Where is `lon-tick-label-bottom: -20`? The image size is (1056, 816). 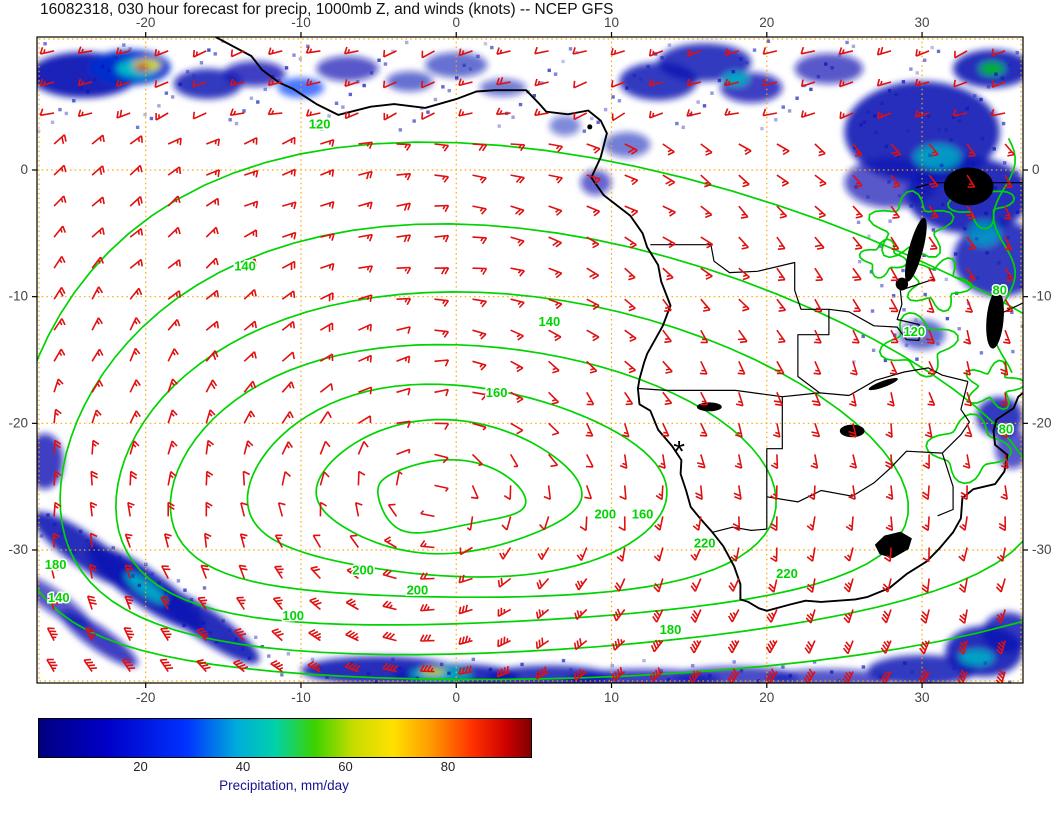
lon-tick-label-bottom: -20 is located at coordinates (146, 697).